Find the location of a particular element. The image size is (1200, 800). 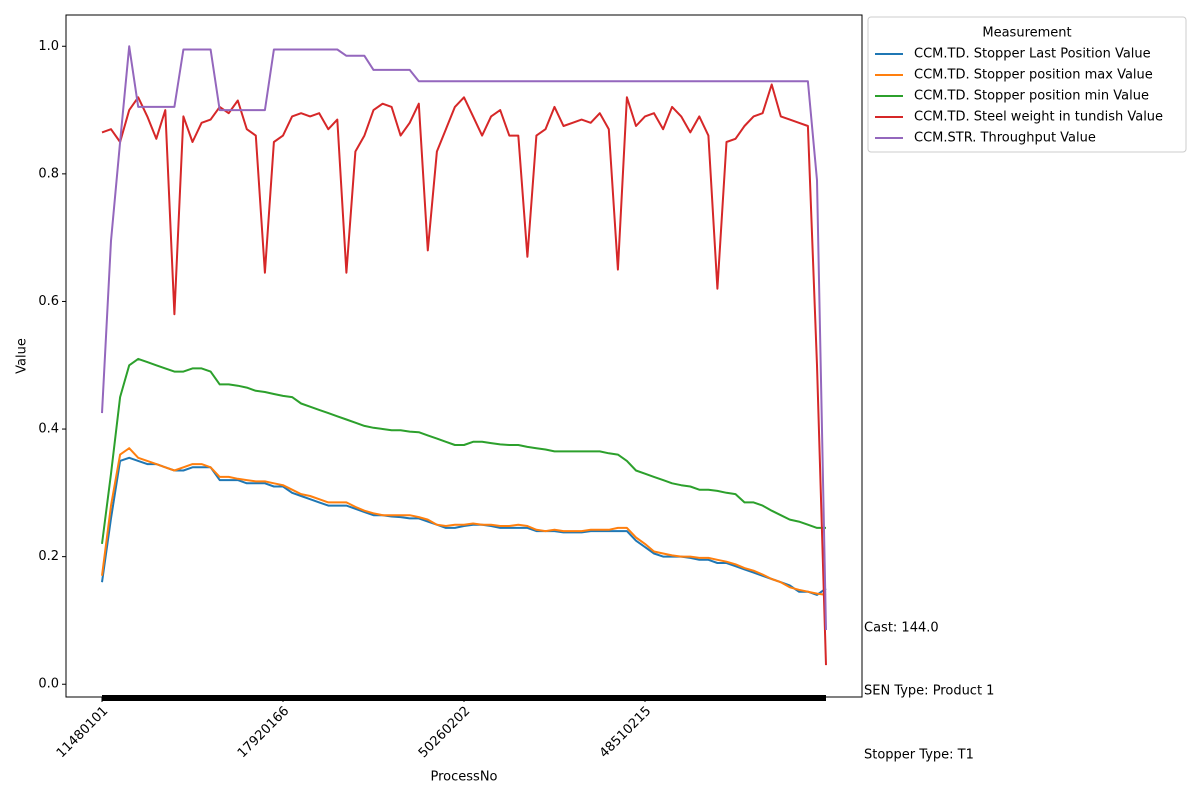

legend-label: CCM.STR. Throughput Value is located at coordinates (1005, 138).